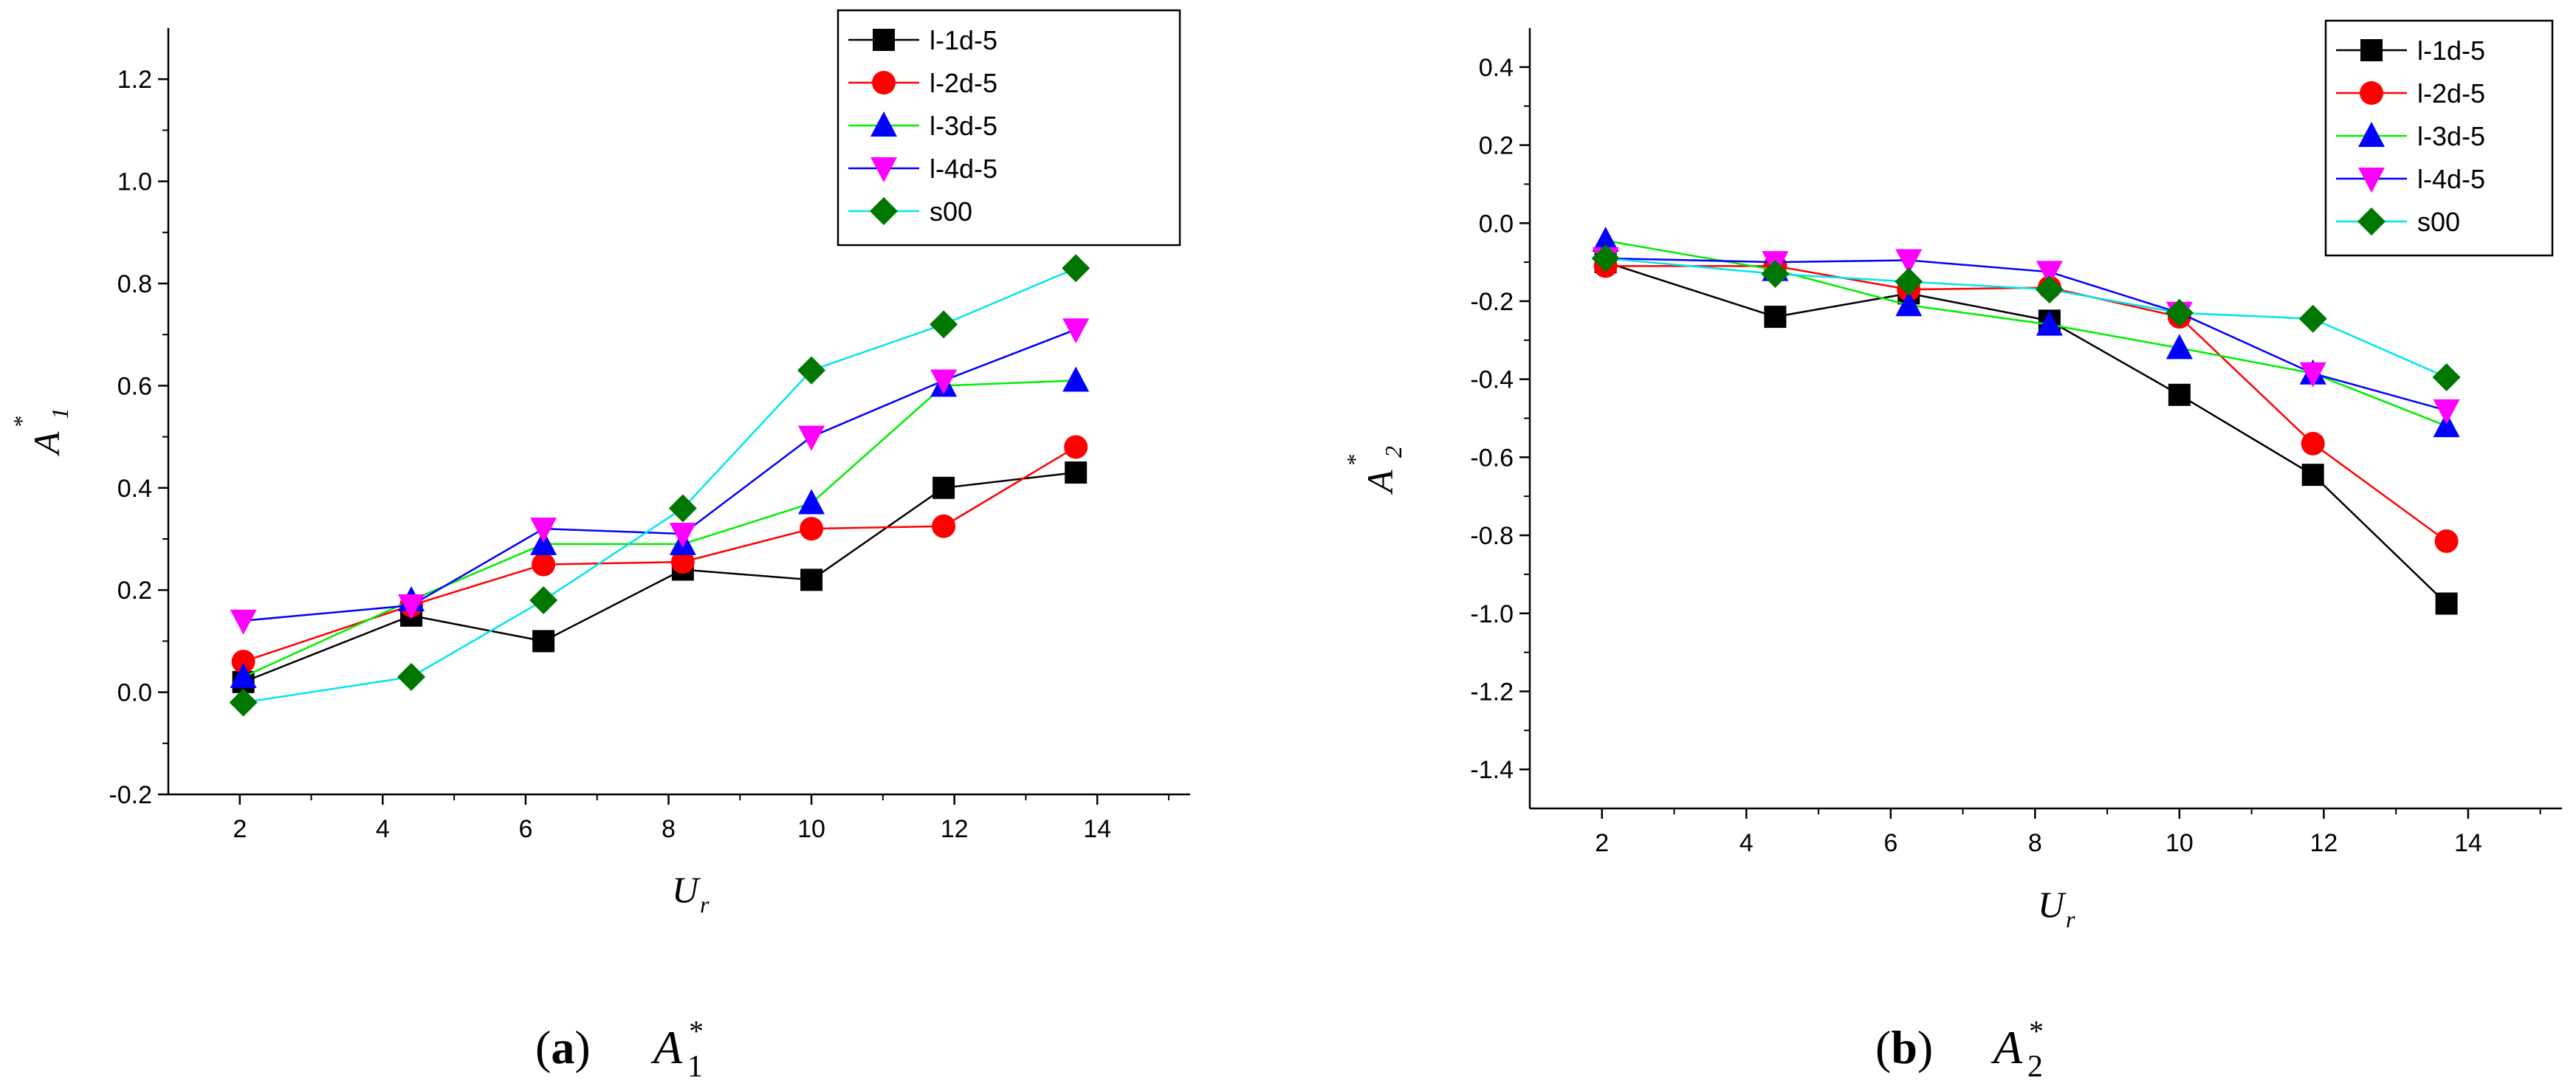 This screenshot has width=2576, height=1089. I want to click on y-axis-title: A * 2, so click(1374, 470).